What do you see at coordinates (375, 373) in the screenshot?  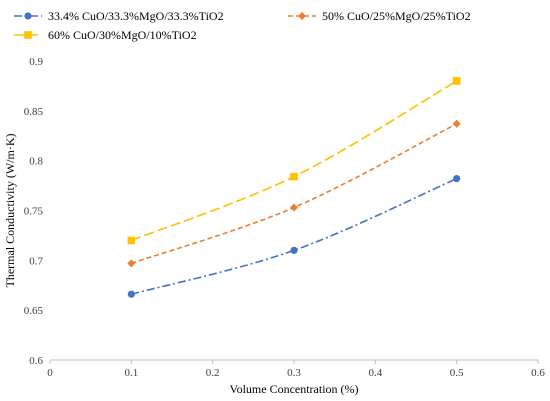 I see `x-tick-label: 0.4` at bounding box center [375, 373].